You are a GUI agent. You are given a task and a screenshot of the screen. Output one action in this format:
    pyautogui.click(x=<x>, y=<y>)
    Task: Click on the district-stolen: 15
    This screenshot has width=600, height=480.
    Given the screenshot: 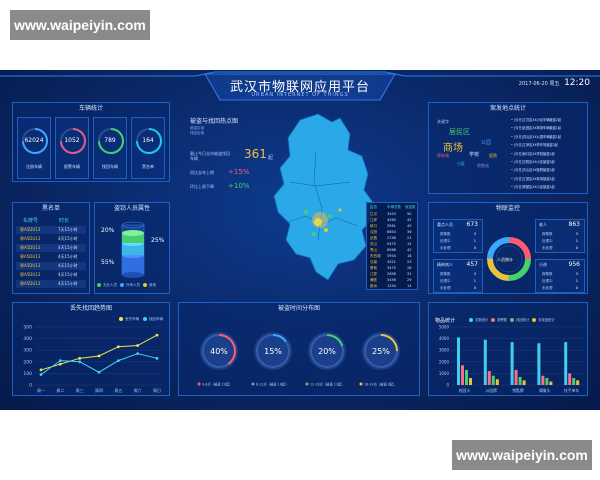 What is the action you would take?
    pyautogui.click(x=409, y=244)
    